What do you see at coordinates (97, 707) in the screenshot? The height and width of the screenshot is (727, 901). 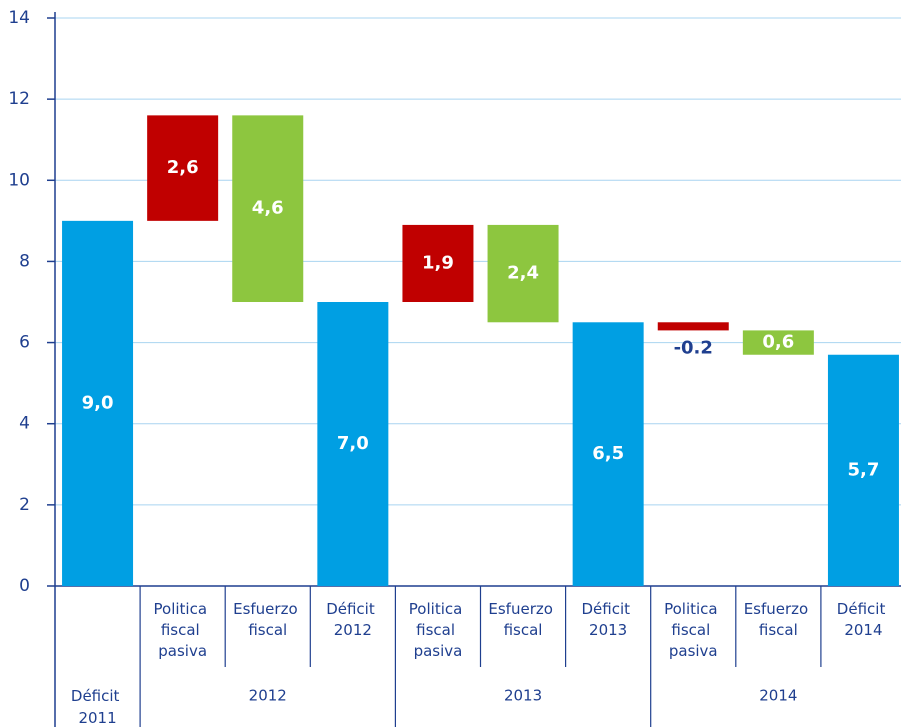 I see `group-label: Déficit 2011` at bounding box center [97, 707].